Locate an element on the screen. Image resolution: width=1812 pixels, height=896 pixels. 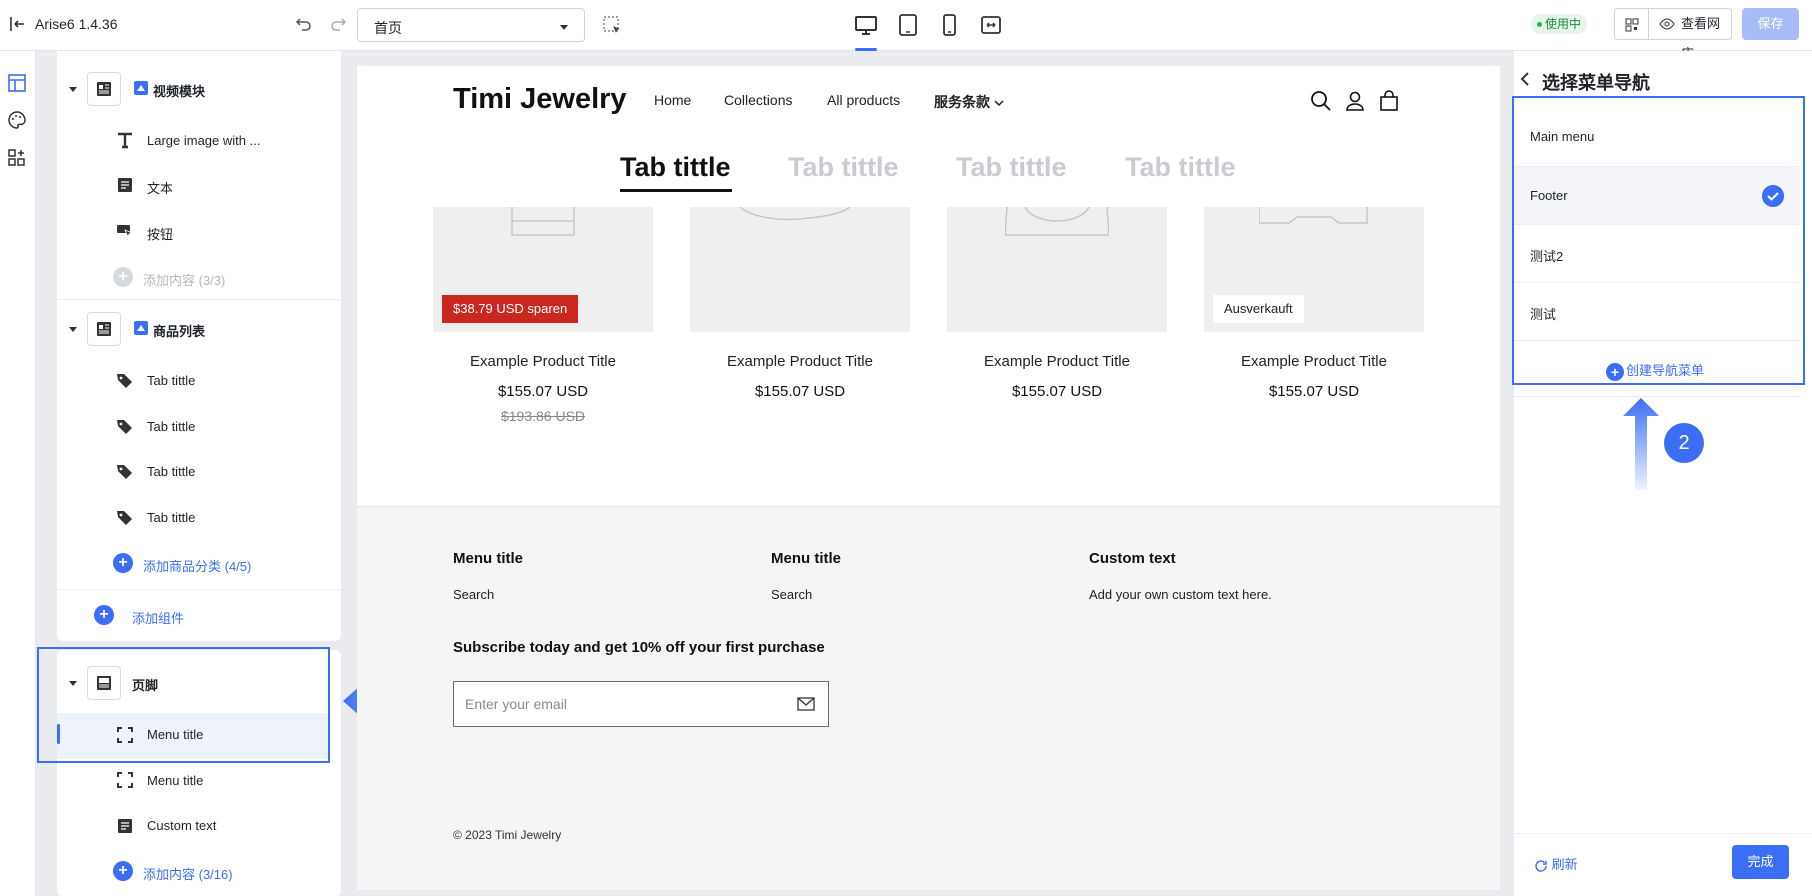
menu-option-test2: 测试2 is located at coordinates (1657, 253).